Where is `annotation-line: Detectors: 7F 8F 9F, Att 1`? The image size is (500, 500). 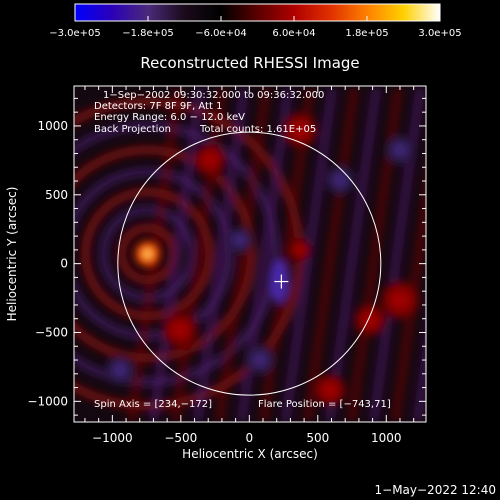
annotation-line: Detectors: 7F 8F 9F, Att 1 is located at coordinates (158, 106).